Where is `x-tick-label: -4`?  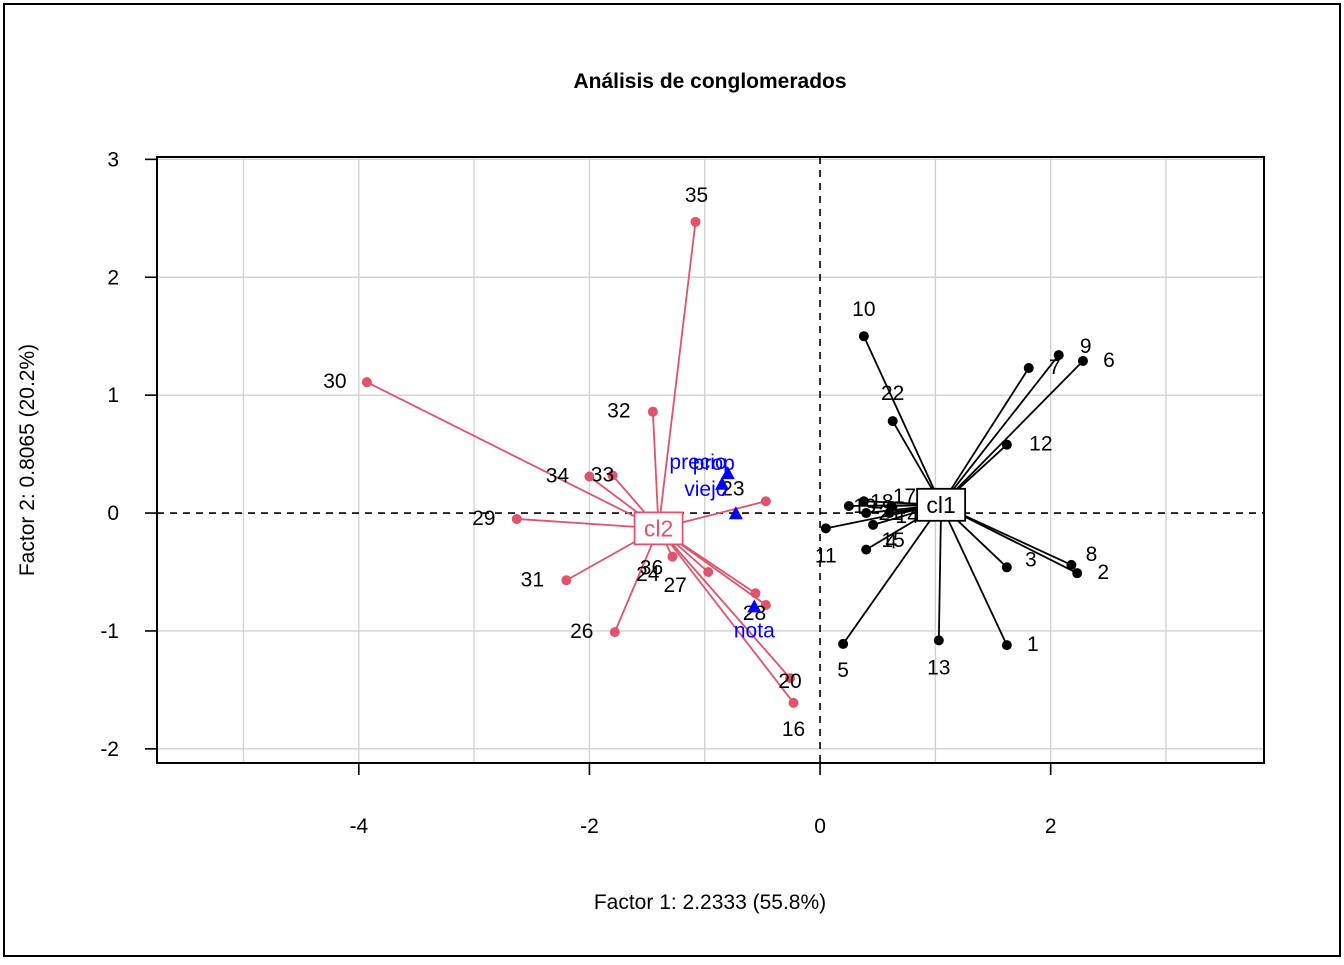
x-tick-label: -4 is located at coordinates (358, 826).